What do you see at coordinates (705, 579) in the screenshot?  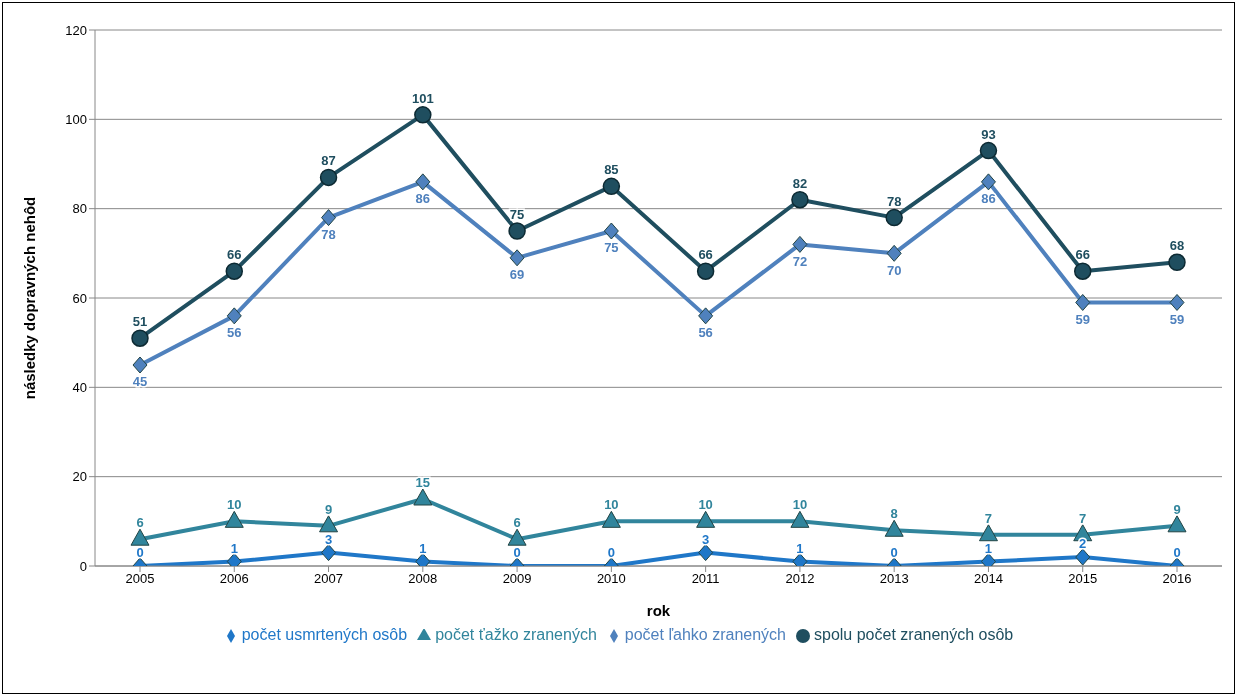 I see `x-tick-label: 2011` at bounding box center [705, 579].